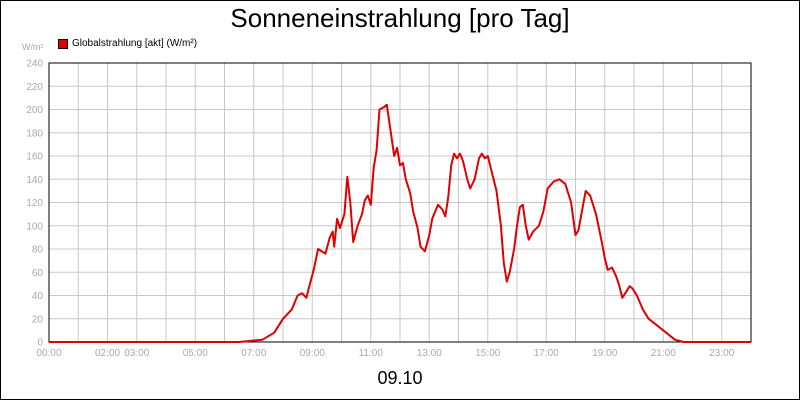 This screenshot has width=800, height=400. Describe the element at coordinates (34, 203) in the screenshot. I see `y-tick-label: 120` at that location.